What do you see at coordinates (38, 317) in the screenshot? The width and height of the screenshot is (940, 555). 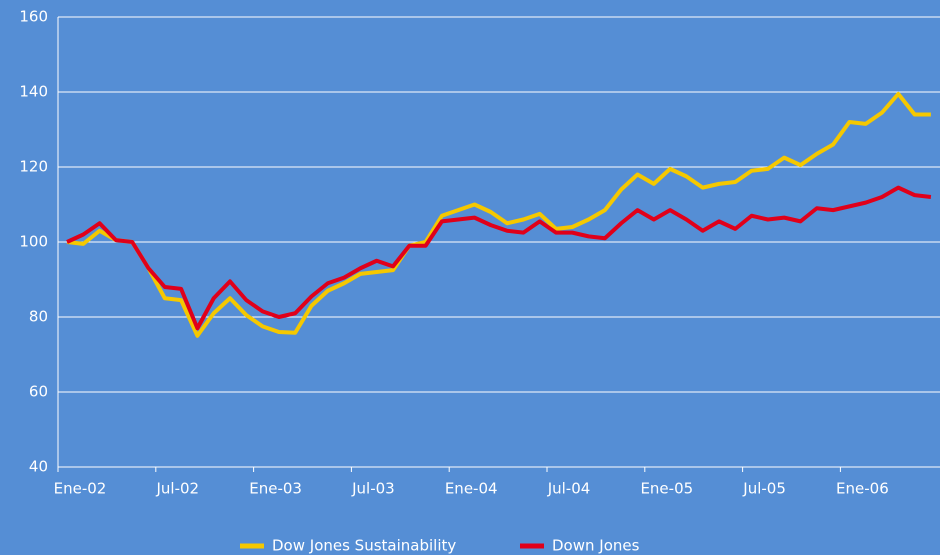 I see `y-tick-label: 80` at bounding box center [38, 317].